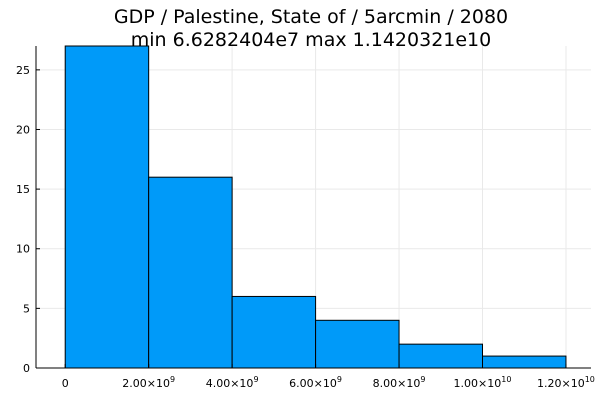  I want to click on y-tick-label: 20, so click(23, 129).